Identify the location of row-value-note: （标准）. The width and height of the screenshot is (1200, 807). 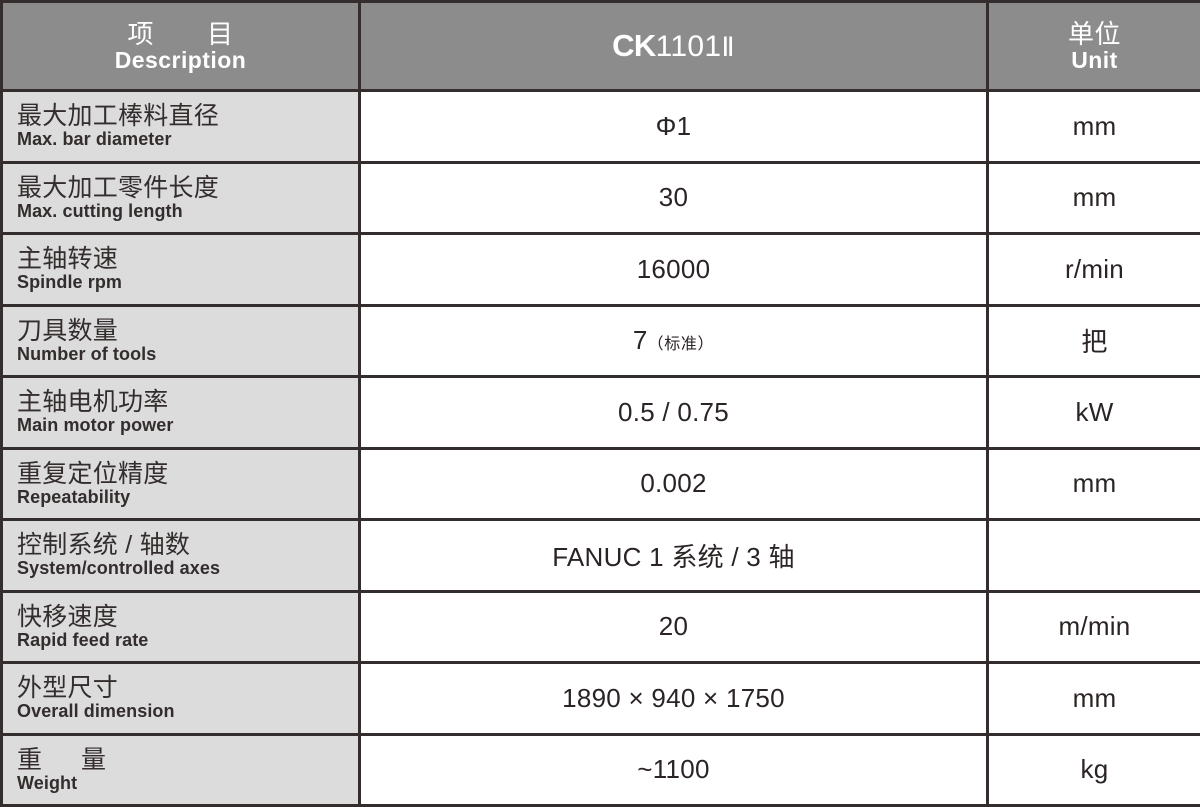
(681, 344).